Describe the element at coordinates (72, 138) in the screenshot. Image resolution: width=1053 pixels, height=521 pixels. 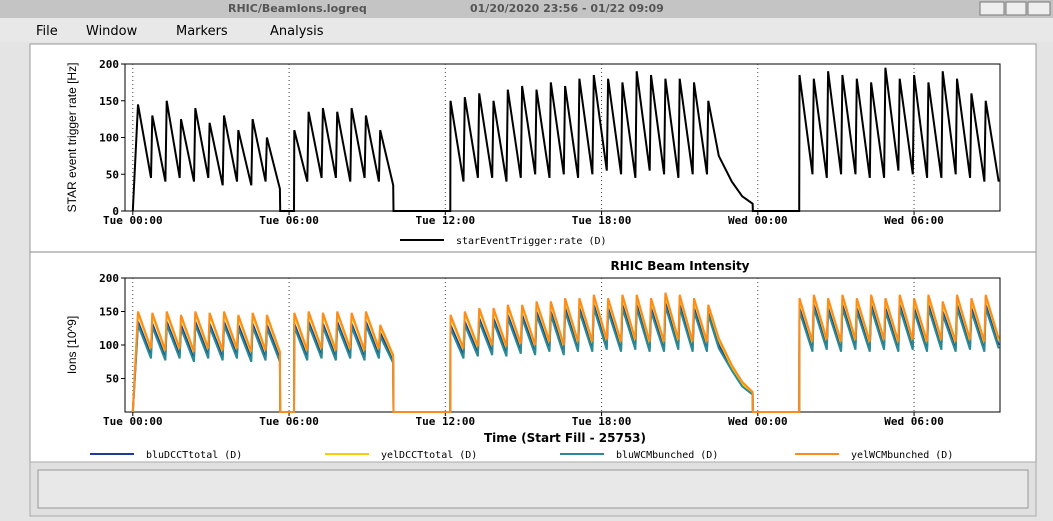
I see `y-axis-label: STAR event trigger rate [Hz]` at that location.